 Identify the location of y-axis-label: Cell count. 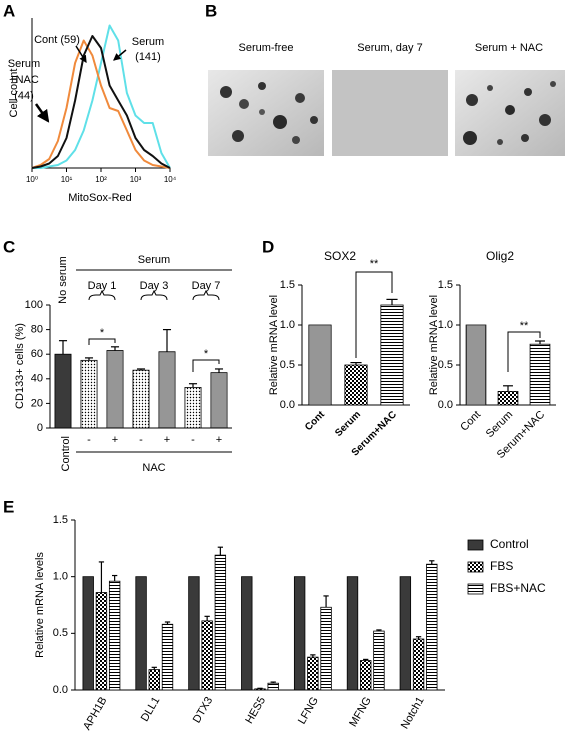
(14, 93).